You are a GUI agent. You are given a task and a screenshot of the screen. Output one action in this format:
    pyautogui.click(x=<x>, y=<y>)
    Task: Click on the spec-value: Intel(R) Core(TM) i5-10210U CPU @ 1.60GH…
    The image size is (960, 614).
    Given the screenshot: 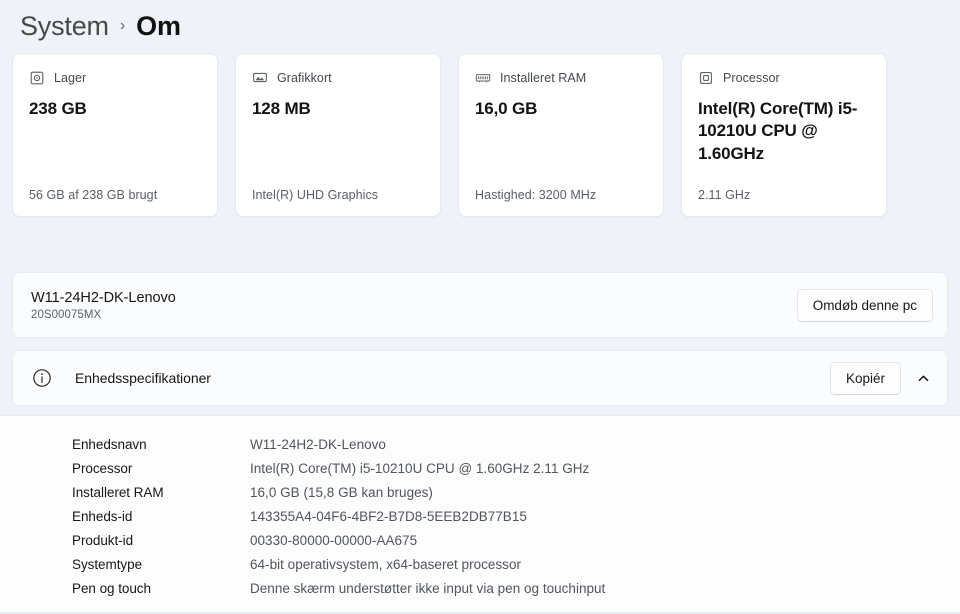 What is the action you would take?
    pyautogui.click(x=420, y=468)
    